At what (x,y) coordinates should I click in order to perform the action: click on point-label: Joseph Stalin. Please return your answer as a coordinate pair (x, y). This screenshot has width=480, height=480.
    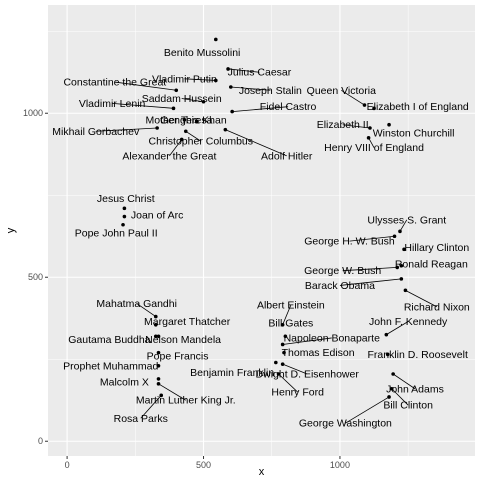
    Looking at the image, I should click on (270, 91).